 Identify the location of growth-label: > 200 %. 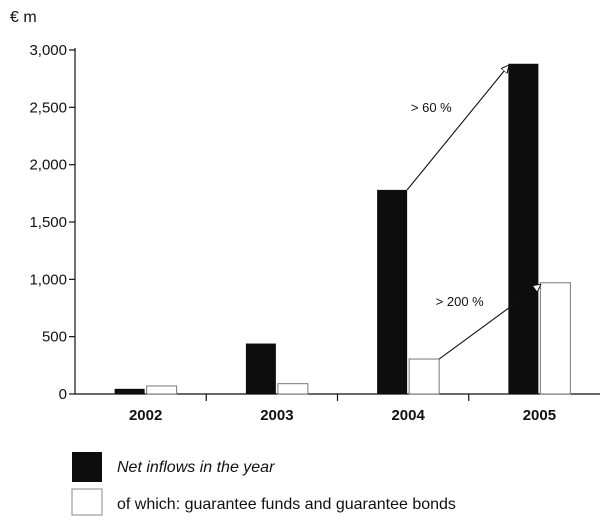
(460, 301).